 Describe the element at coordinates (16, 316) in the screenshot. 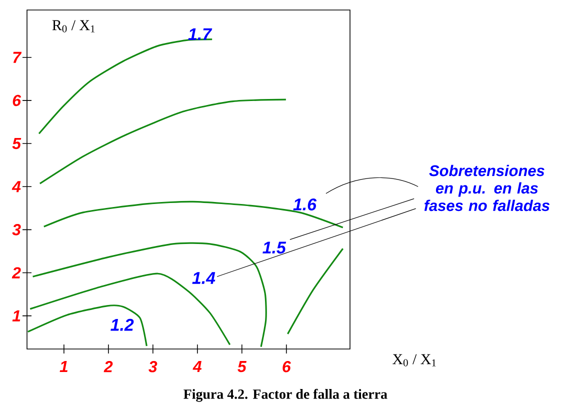

I see `y-tick-label: 1` at that location.